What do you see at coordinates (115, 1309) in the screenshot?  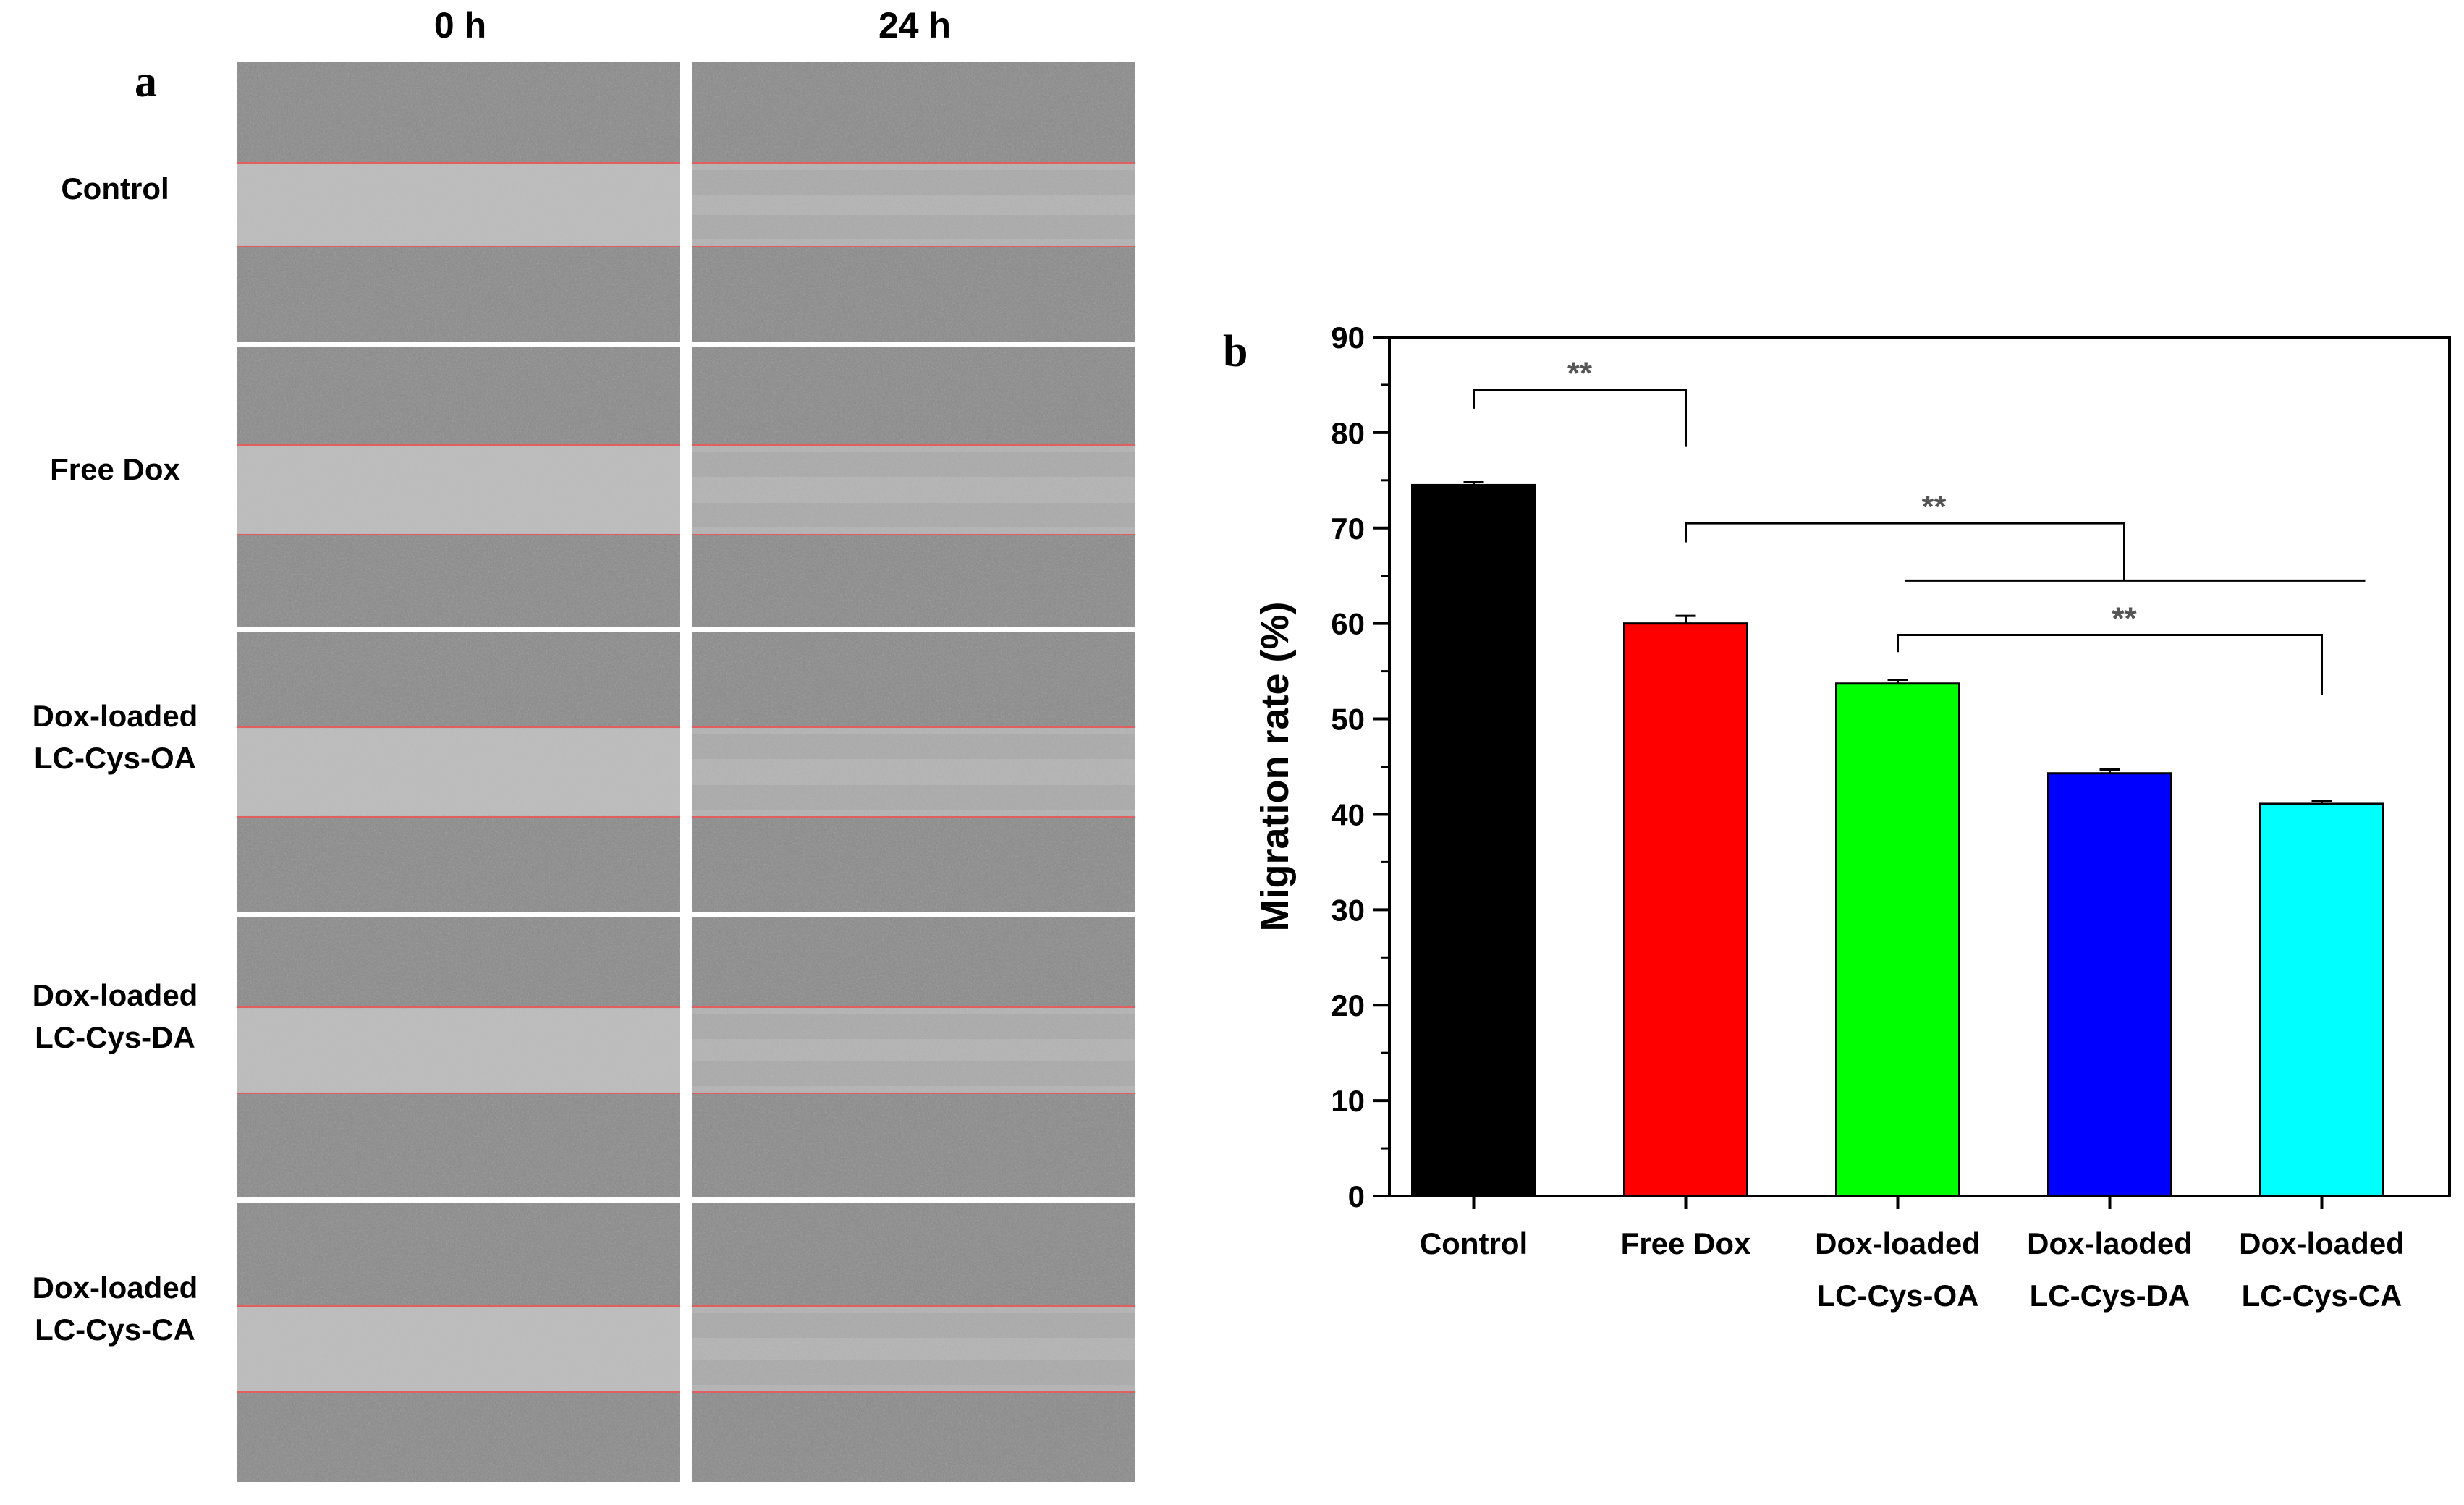 I see `row-label: Dox-loaded LC-Cys-CA` at bounding box center [115, 1309].